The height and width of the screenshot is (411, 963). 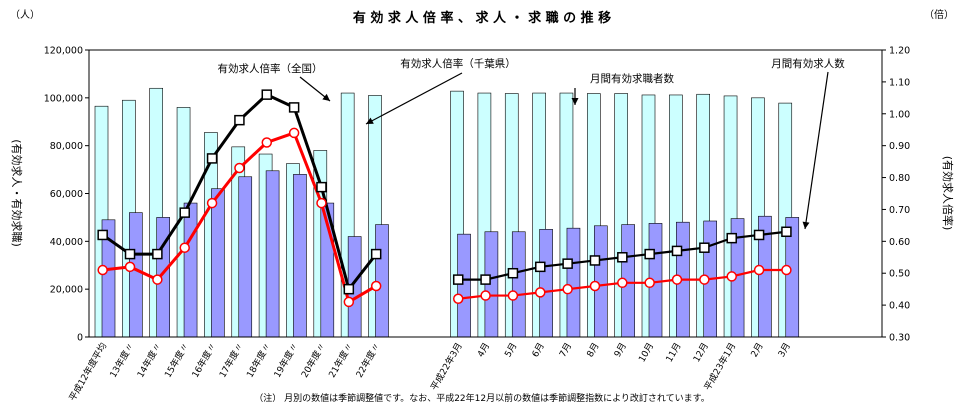 I want to click on x-tick-label: 平成12年度平均, so click(x=87, y=372).